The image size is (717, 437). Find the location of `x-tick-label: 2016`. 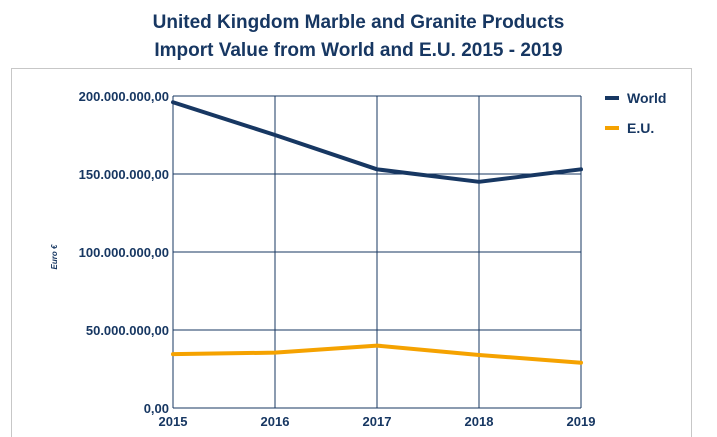

x-tick-label: 2016 is located at coordinates (275, 421).